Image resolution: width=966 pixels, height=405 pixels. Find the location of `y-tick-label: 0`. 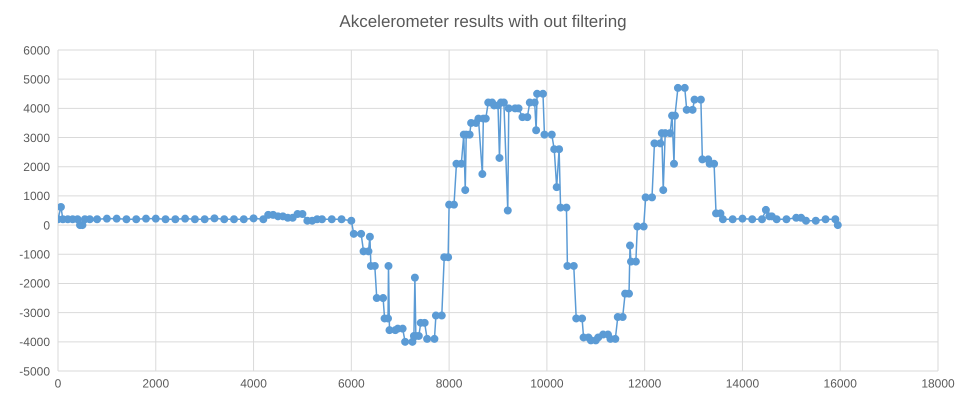

y-tick-label: 0 is located at coordinates (46, 225).